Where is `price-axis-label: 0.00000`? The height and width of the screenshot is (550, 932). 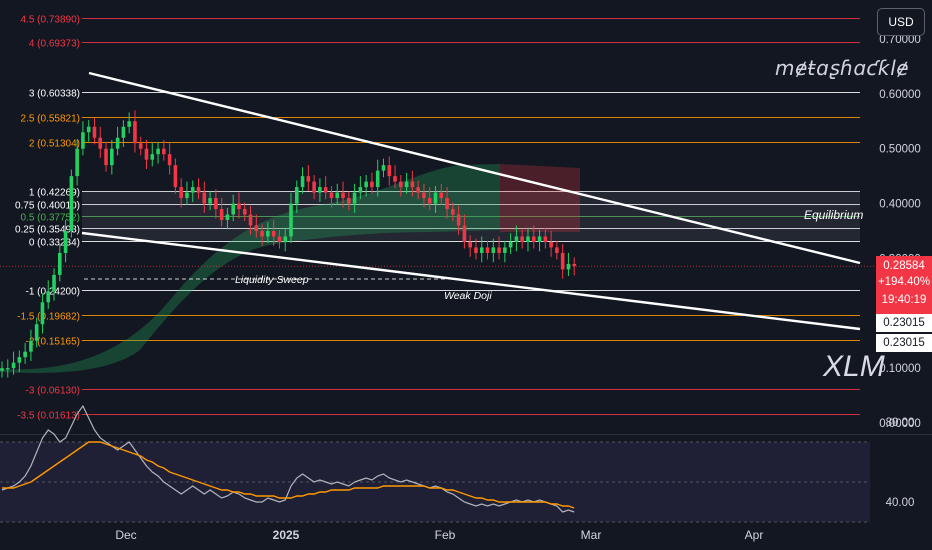
price-axis-label: 0.00000 is located at coordinates (900, 424).